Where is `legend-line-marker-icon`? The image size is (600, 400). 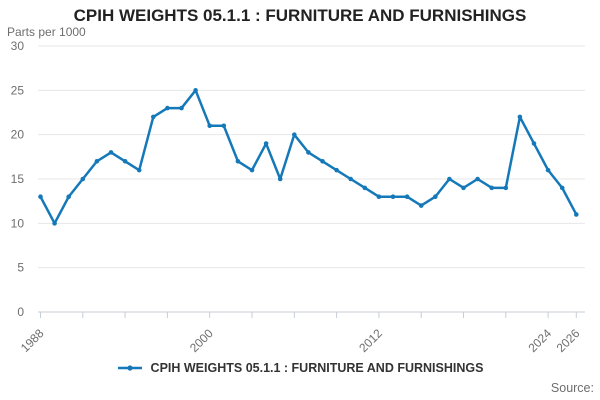
legend-line-marker-icon is located at coordinates (129, 368).